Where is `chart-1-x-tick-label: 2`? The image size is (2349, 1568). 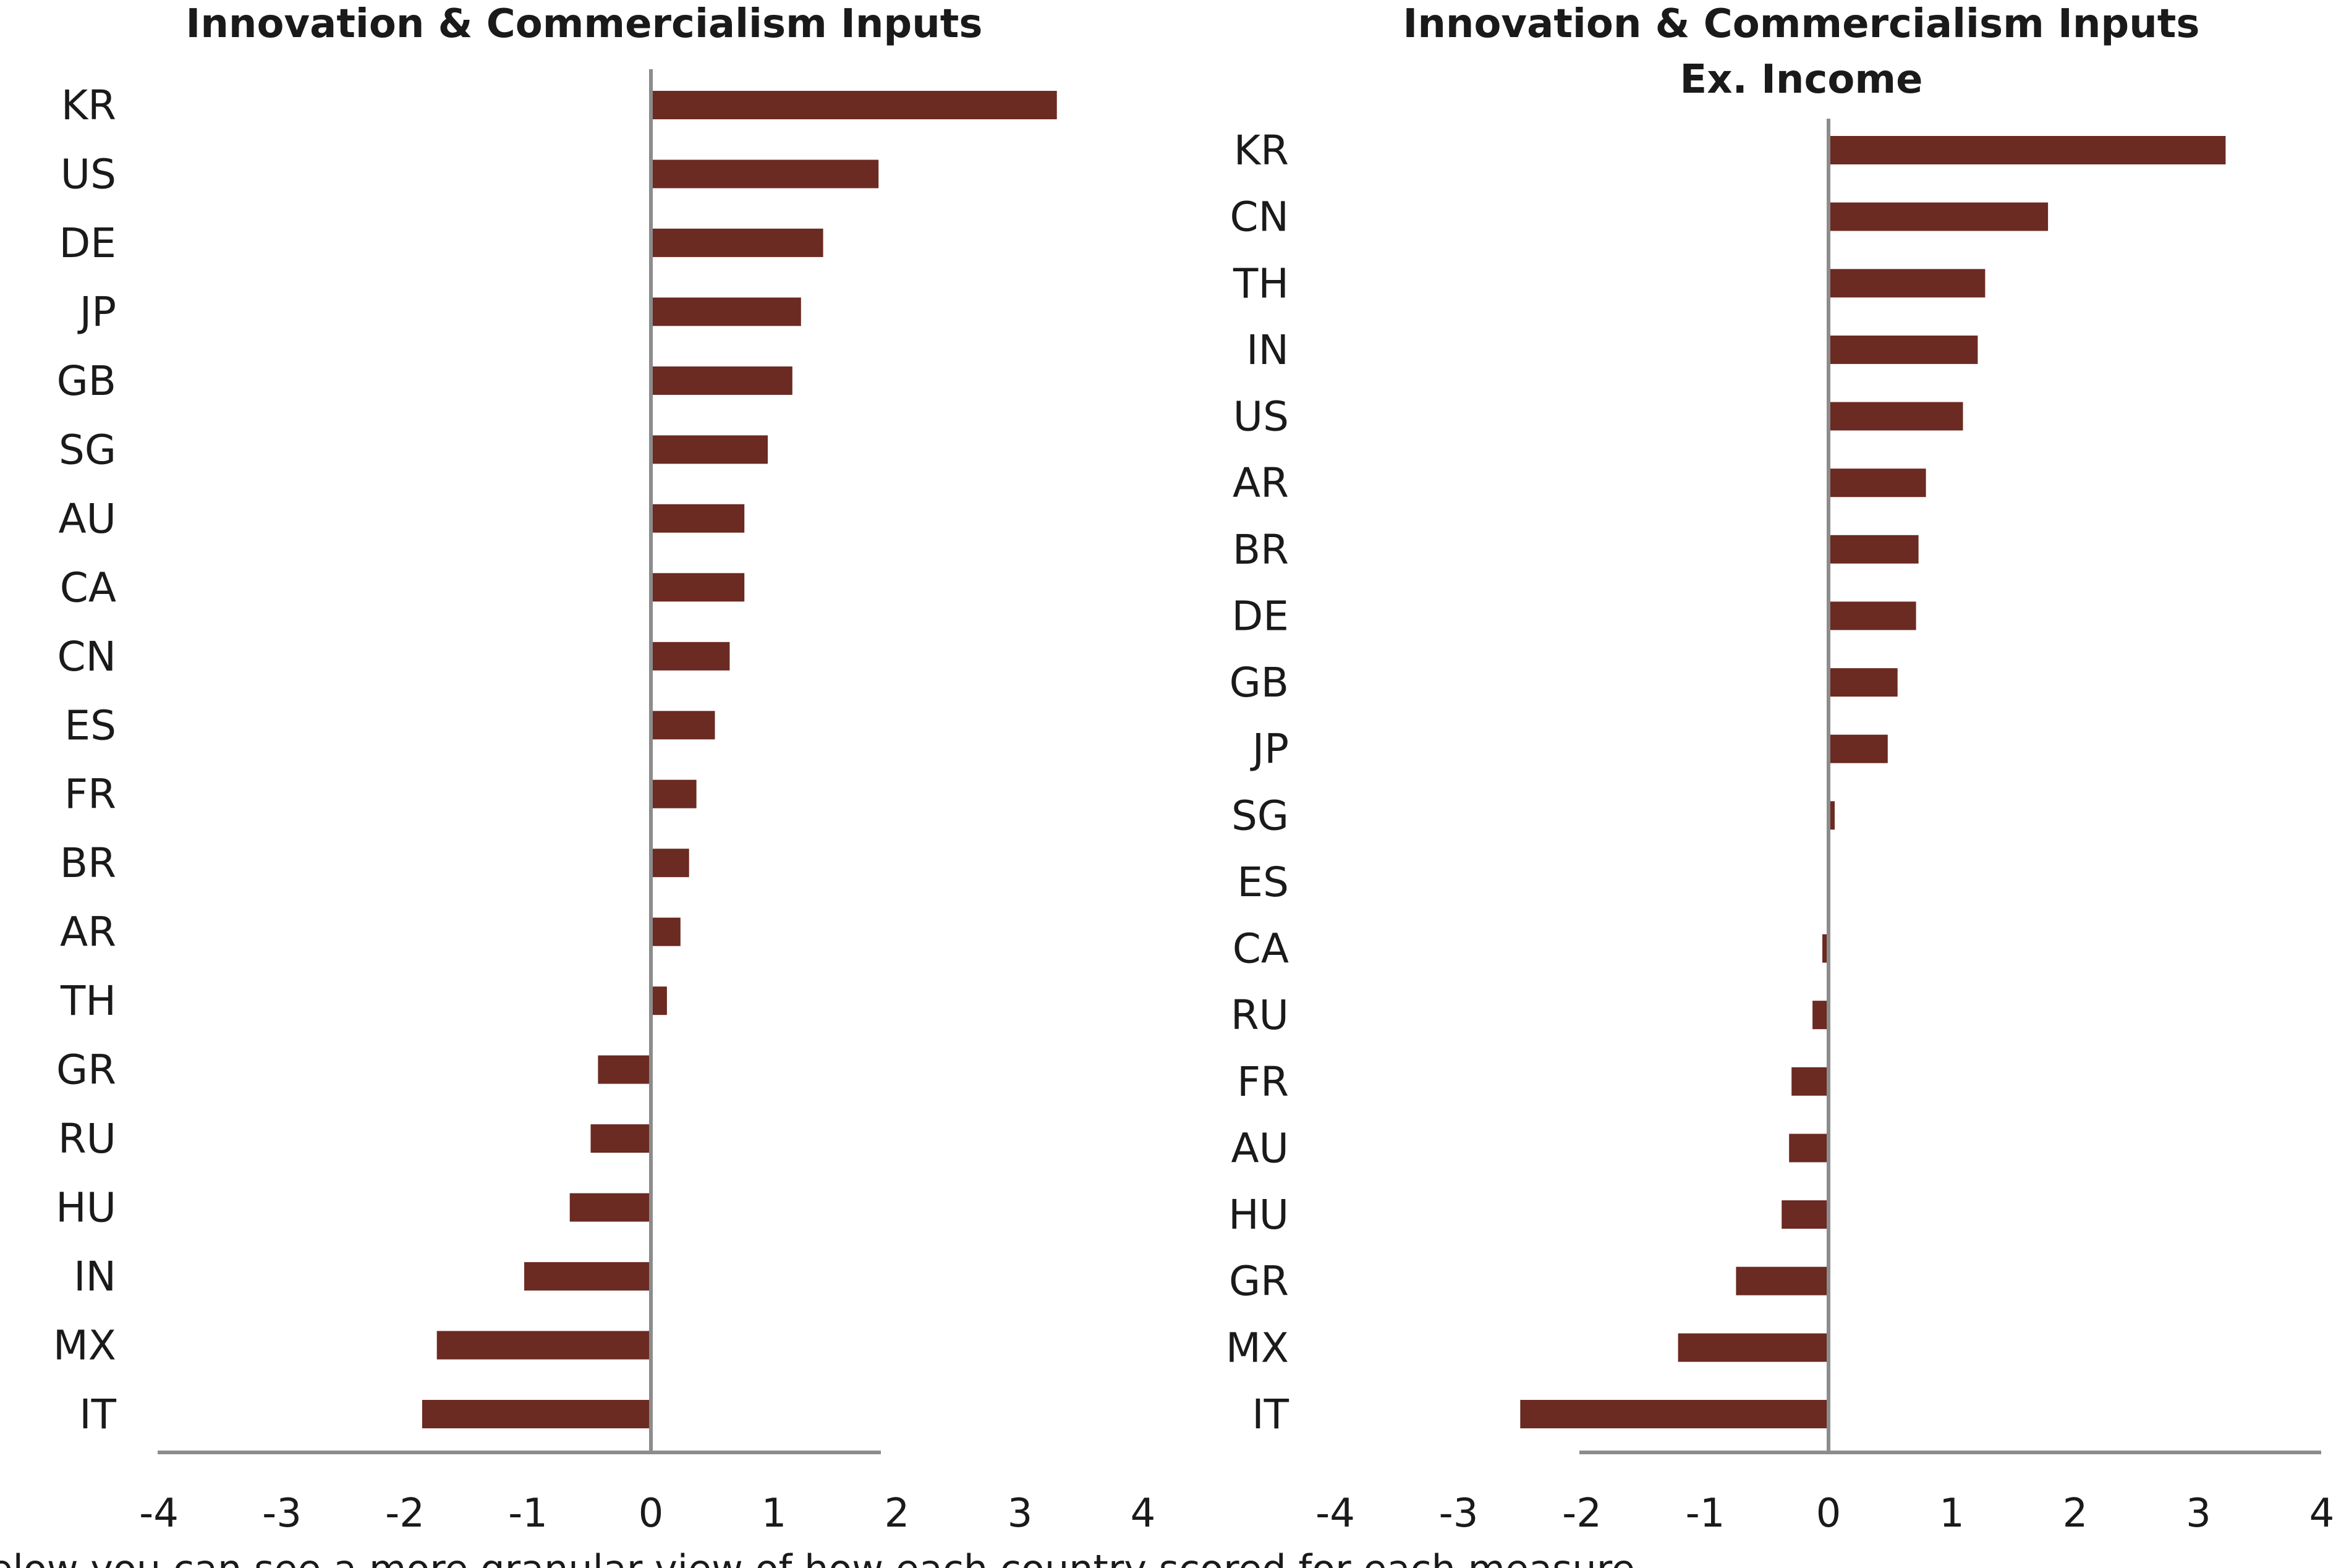 chart-1-x-tick-label: 2 is located at coordinates (897, 1514).